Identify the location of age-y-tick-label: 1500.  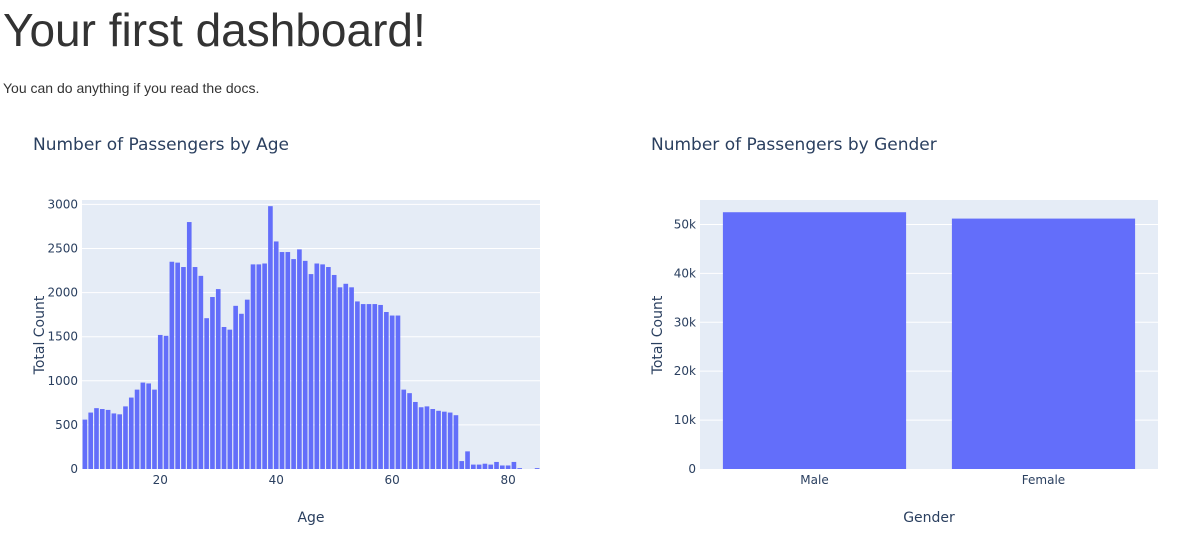
(62, 337).